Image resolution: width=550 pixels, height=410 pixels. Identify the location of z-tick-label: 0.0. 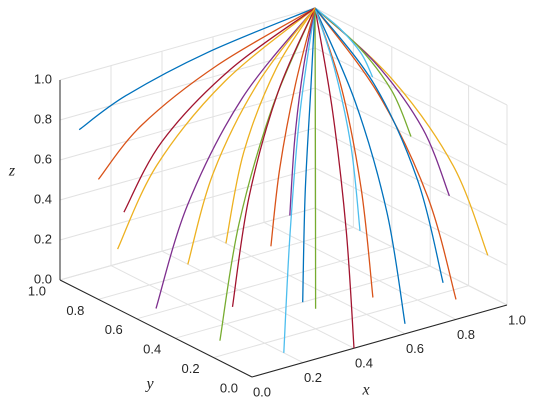
(43, 278).